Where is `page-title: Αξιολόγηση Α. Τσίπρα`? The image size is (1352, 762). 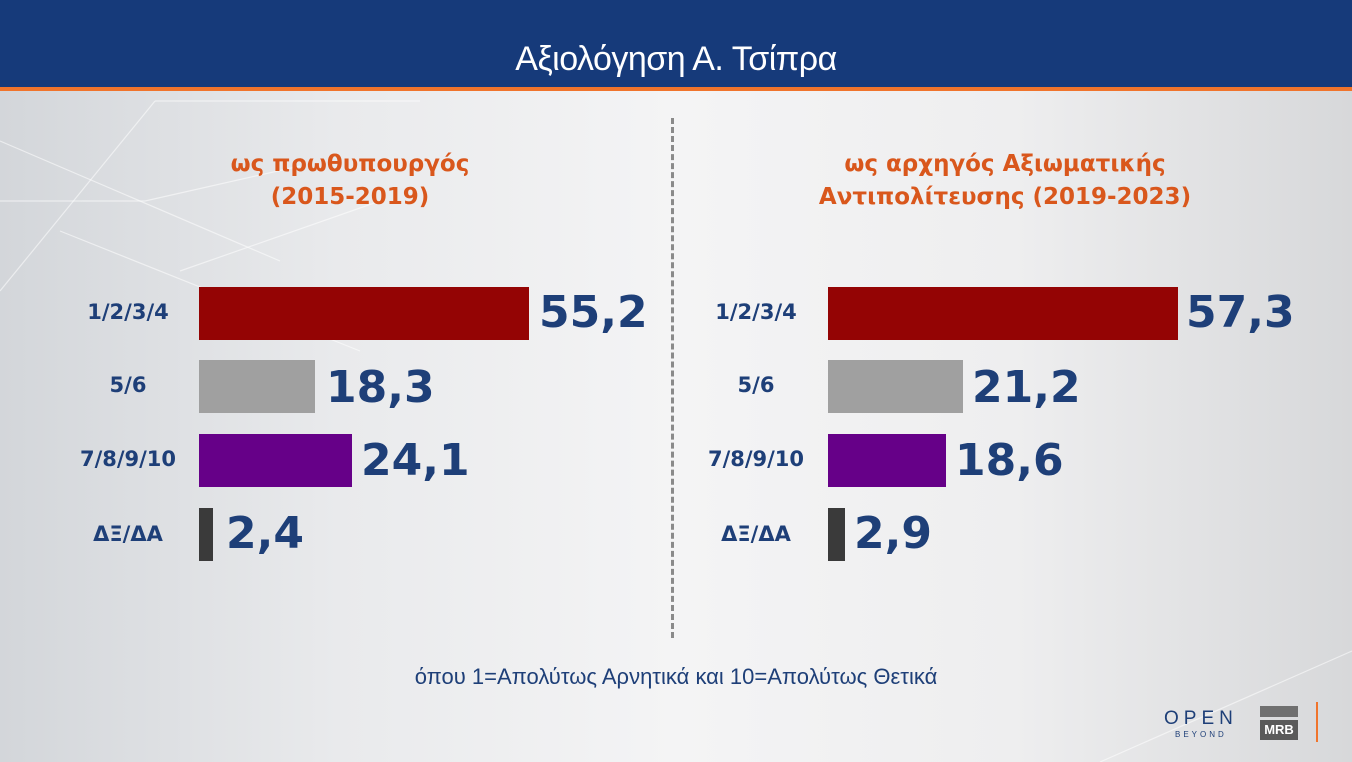 page-title: Αξιολόγηση Α. Τσίπρα is located at coordinates (676, 59).